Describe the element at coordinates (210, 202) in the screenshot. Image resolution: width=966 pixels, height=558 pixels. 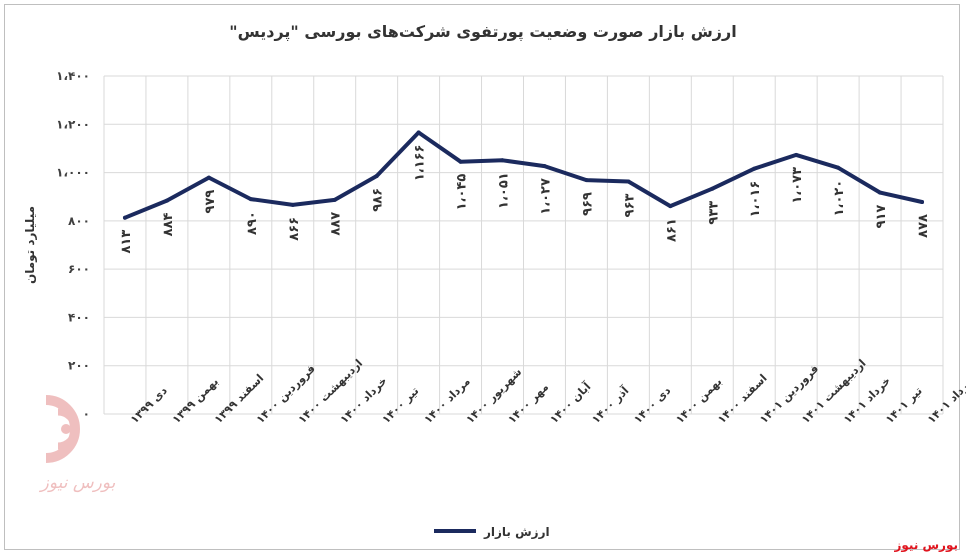
I see `data-label: ۹۷۹` at that location.